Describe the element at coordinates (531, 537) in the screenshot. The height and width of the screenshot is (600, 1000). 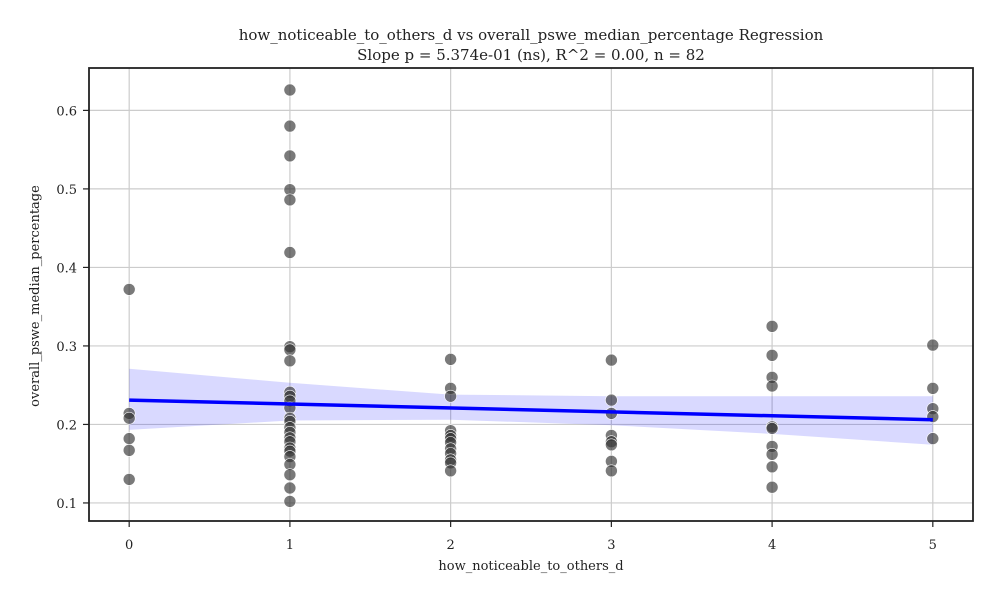
I see `x-axis-ticks: 0 1 2 3 4 5` at that location.